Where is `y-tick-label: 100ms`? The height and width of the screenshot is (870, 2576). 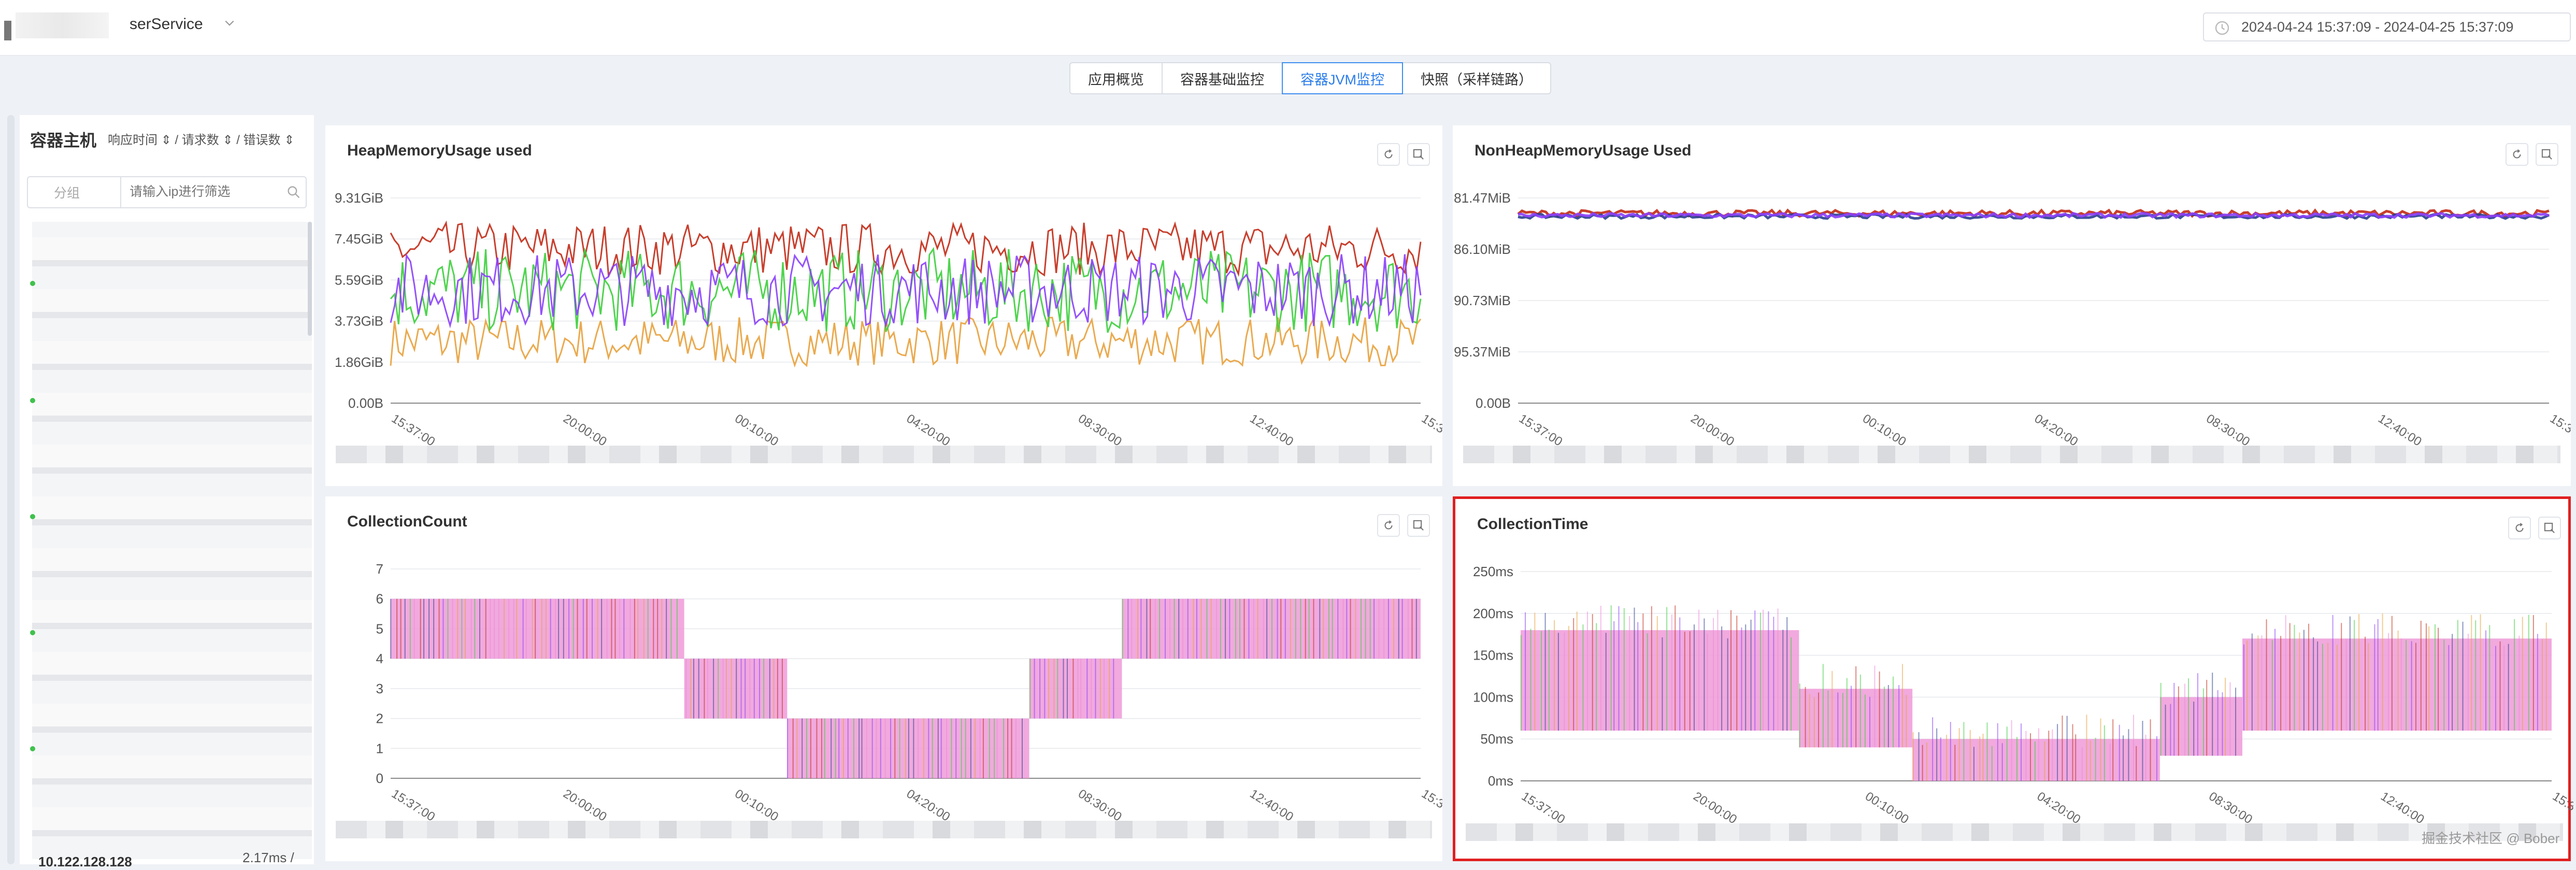 y-tick-label: 100ms is located at coordinates (1493, 697).